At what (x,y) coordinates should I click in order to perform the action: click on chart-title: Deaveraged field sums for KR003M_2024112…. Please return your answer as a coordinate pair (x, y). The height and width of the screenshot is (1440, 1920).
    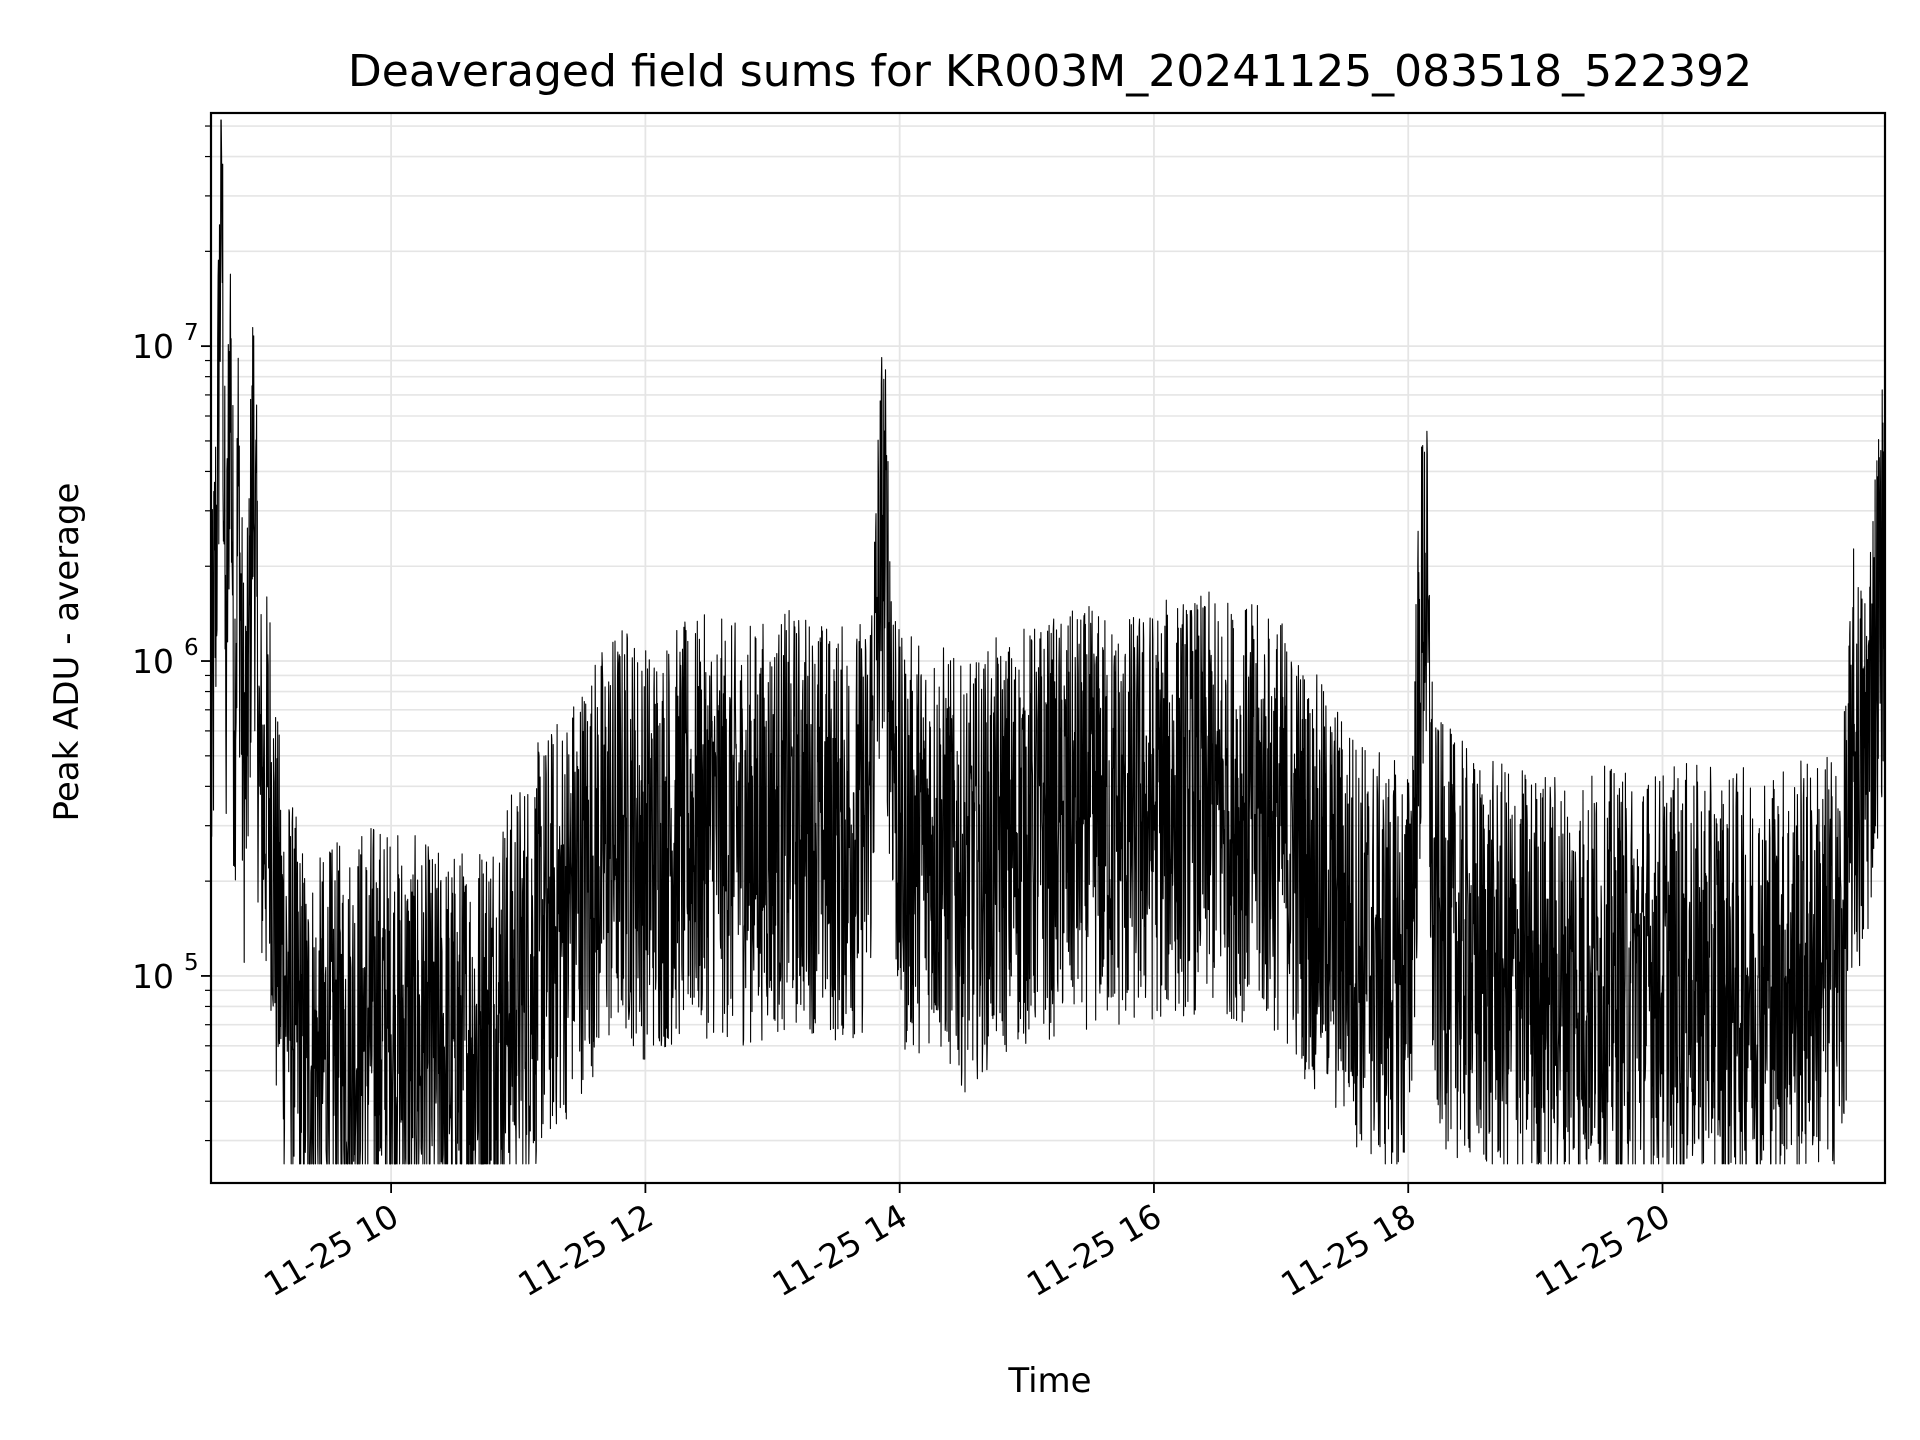
    Looking at the image, I should click on (1050, 71).